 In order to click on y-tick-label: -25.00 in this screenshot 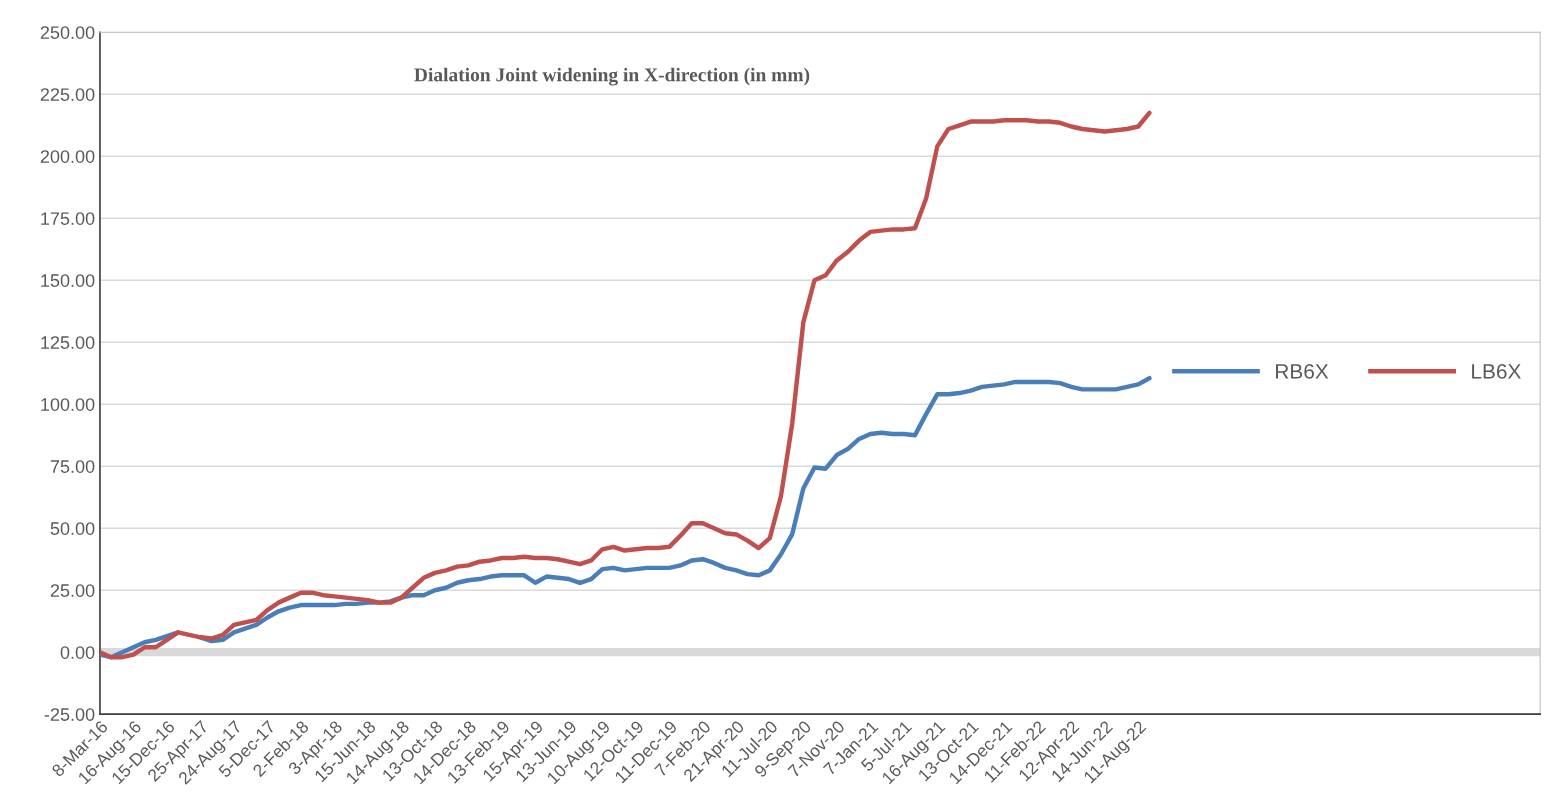, I will do `click(69, 714)`.